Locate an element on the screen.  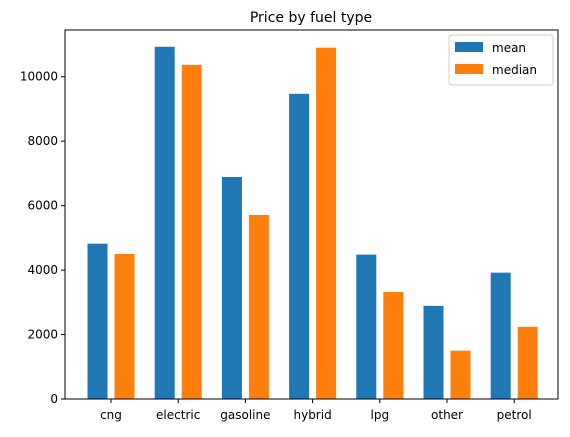
chart-title: Price by fuel type is located at coordinates (311, 18).